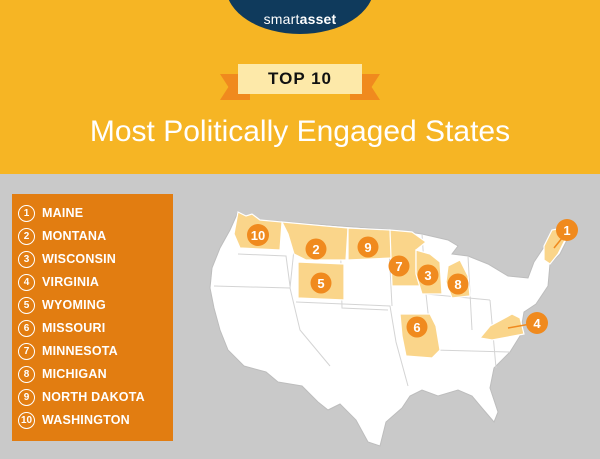 This screenshot has width=600, height=459. I want to click on rank-badge: 5, so click(26, 305).